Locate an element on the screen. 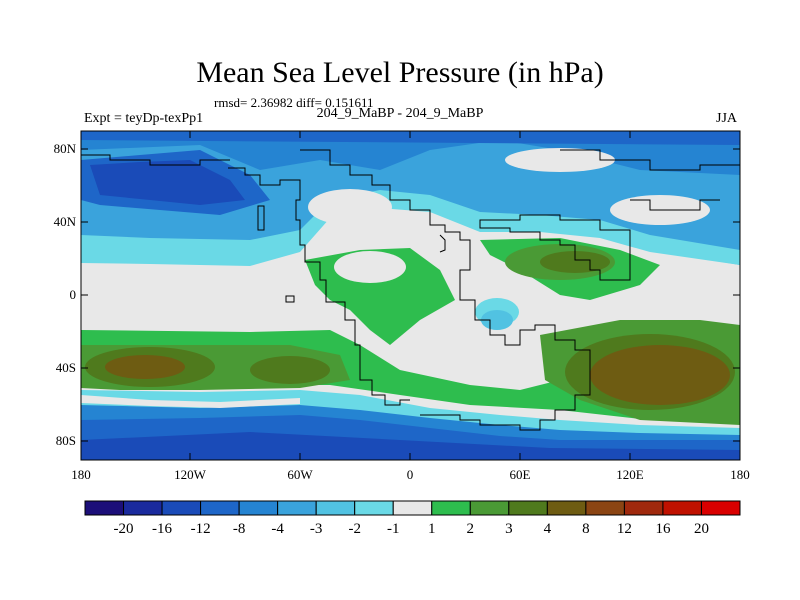  comparison-label: 204_9_MaBP - 204_9_MaBP is located at coordinates (400, 113).